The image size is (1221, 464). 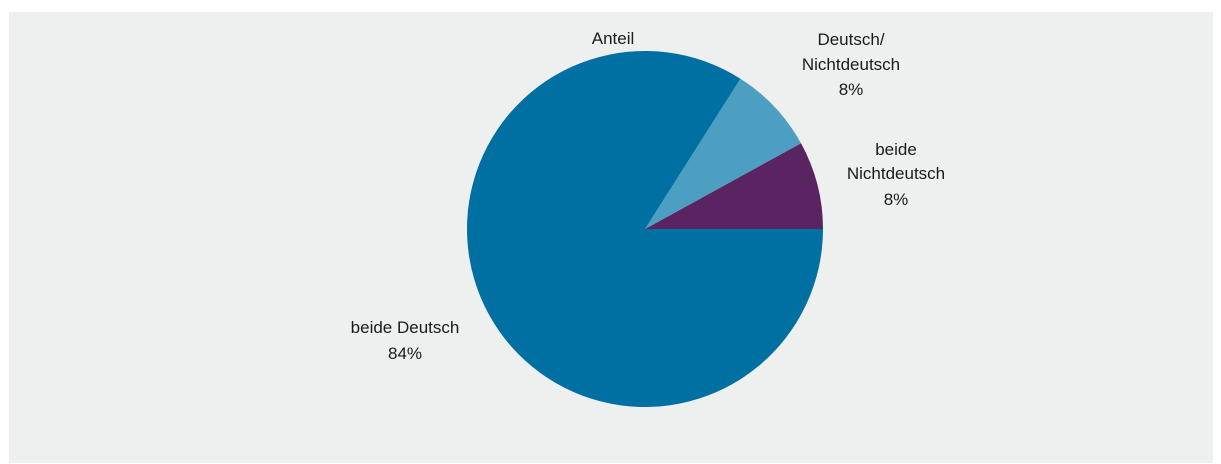 What do you see at coordinates (850, 39) in the screenshot?
I see `slice-label-mixed-name-line1: Deutsch/` at bounding box center [850, 39].